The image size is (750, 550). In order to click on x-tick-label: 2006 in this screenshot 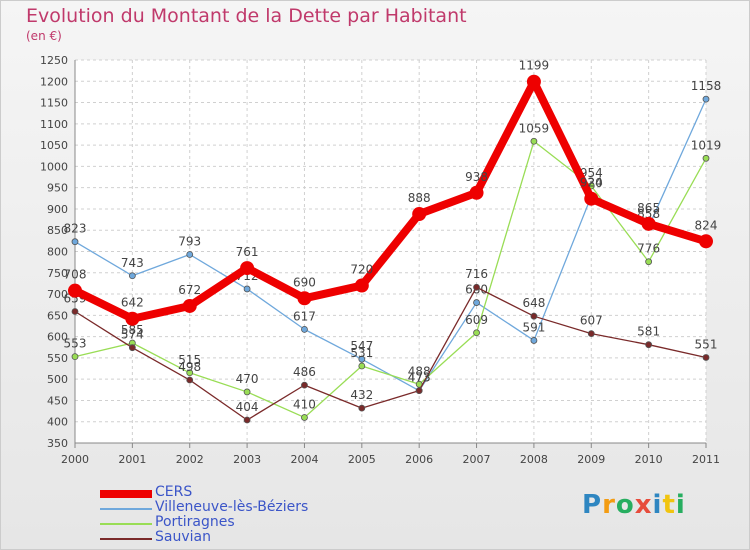, I will do `click(419, 459)`.